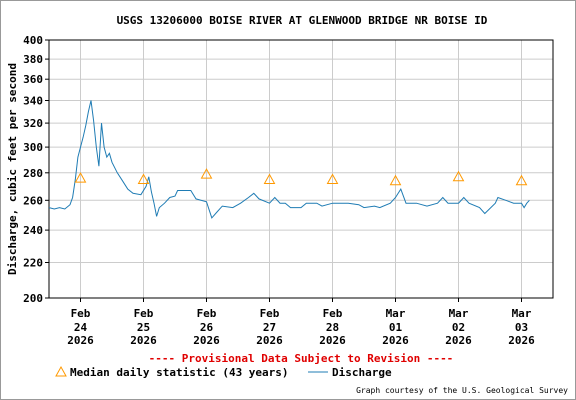 This screenshot has height=400, width=576. What do you see at coordinates (396, 327) in the screenshot?
I see `x-tick-day: 01` at bounding box center [396, 327].